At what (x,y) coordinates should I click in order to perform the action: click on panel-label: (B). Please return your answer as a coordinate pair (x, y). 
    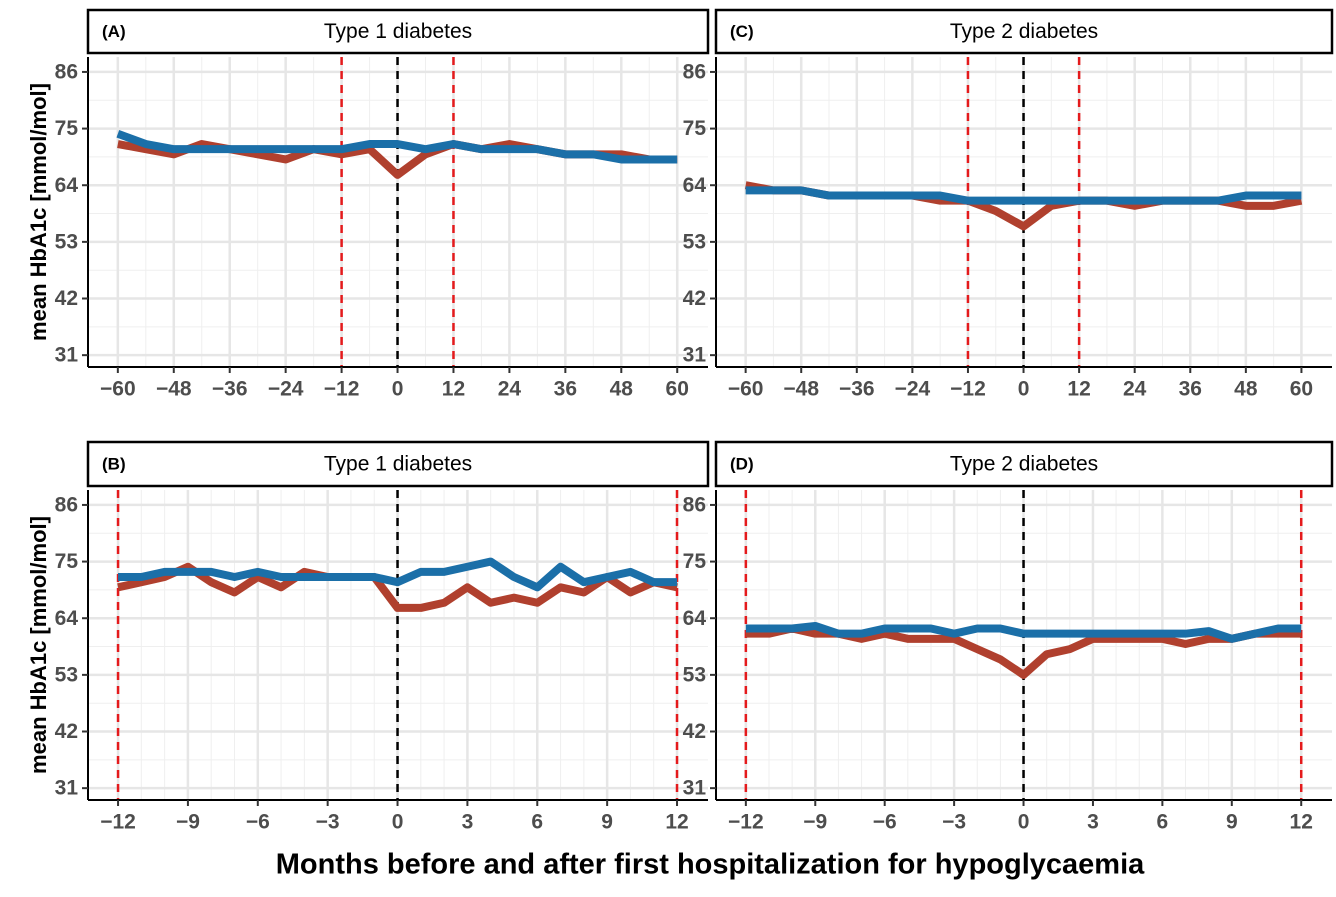
    Looking at the image, I should click on (114, 463).